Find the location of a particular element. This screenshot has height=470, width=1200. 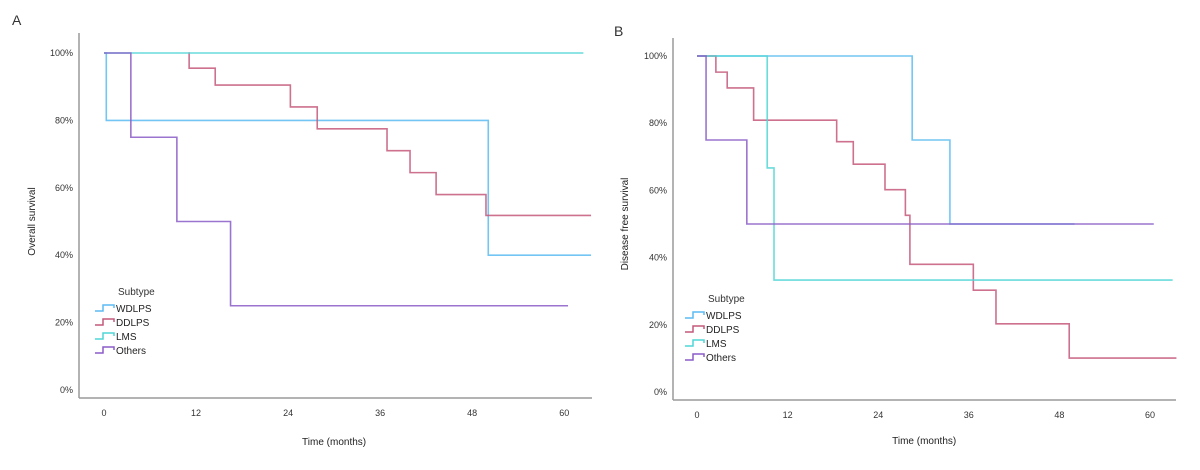

y-axis-title: Overall survival is located at coordinates (32, 221).